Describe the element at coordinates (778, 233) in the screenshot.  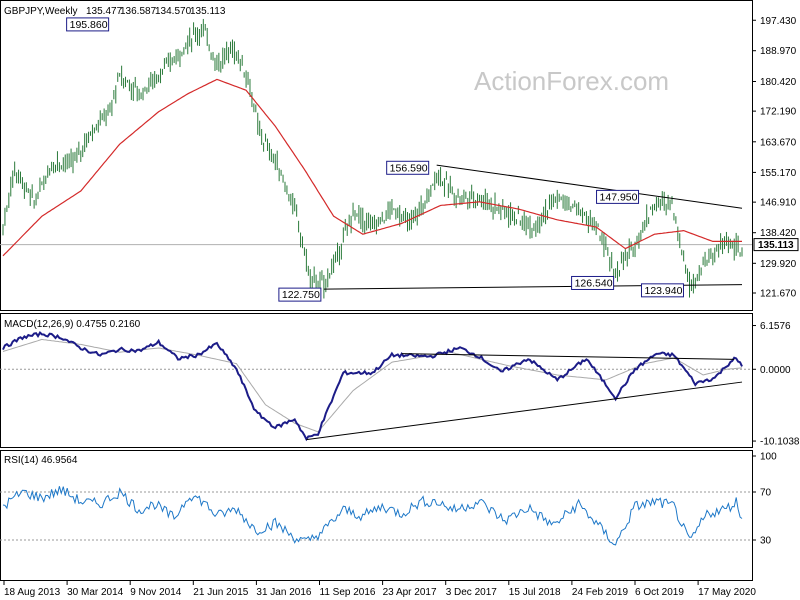
I see `price-tick-label: 138.420` at that location.